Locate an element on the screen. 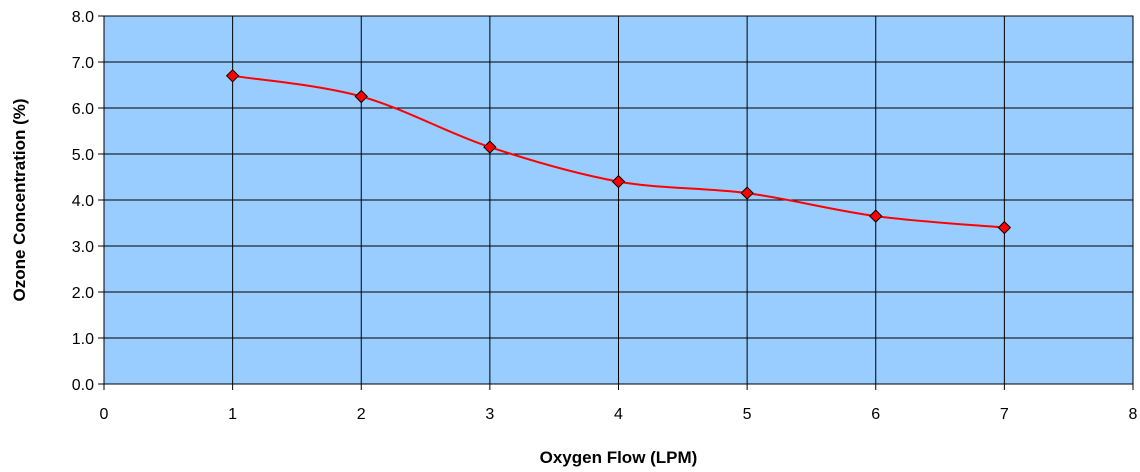 This screenshot has height=472, width=1140. y-tick-label: 4.0 is located at coordinates (83, 201).